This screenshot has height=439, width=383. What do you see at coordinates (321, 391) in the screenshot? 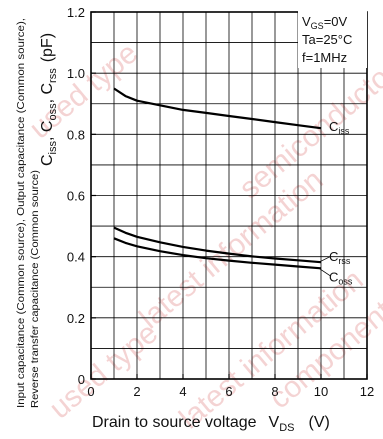
I see `x-tick-label: 10` at bounding box center [321, 391].